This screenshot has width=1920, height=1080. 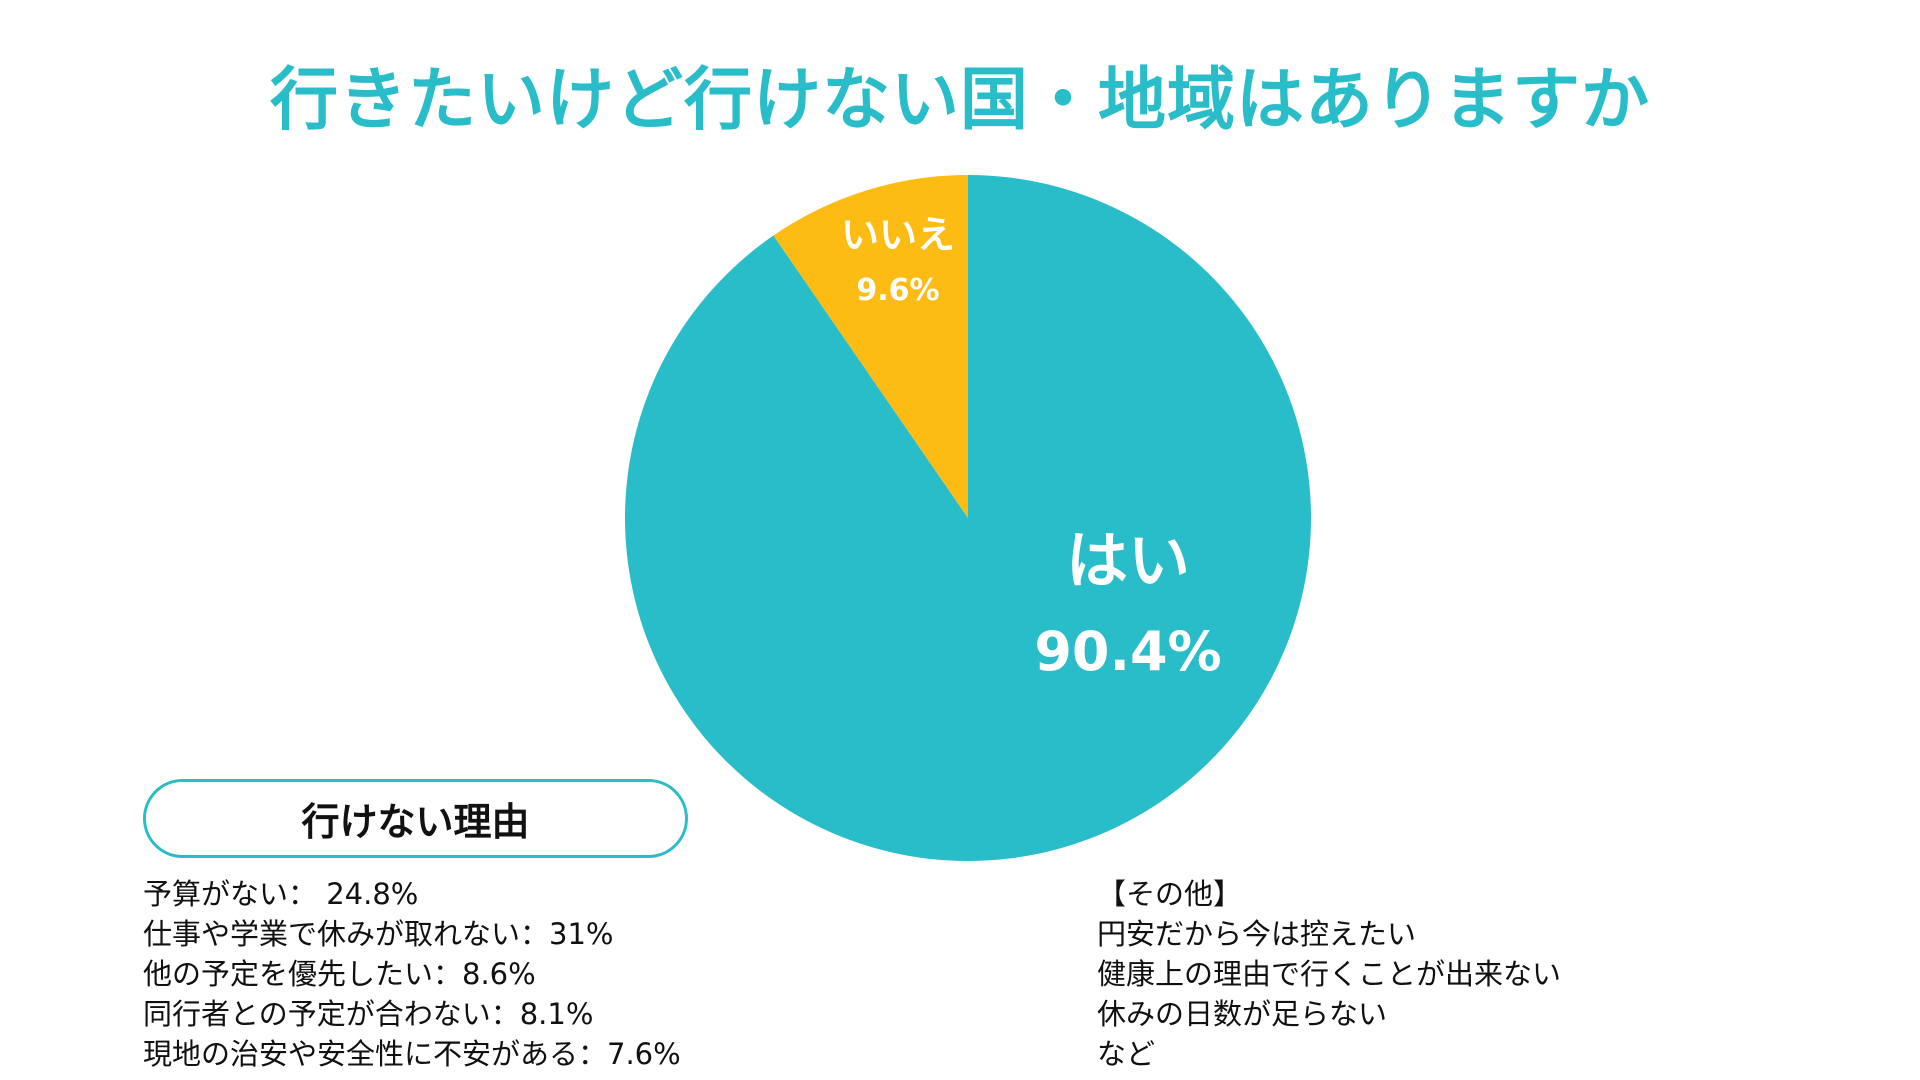 I want to click on other-reasons-heading: 【その他】, so click(x=1170, y=894).